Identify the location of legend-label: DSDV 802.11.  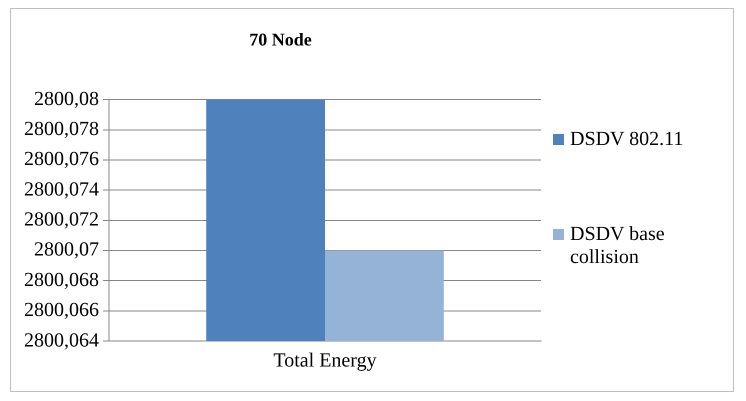
(627, 139).